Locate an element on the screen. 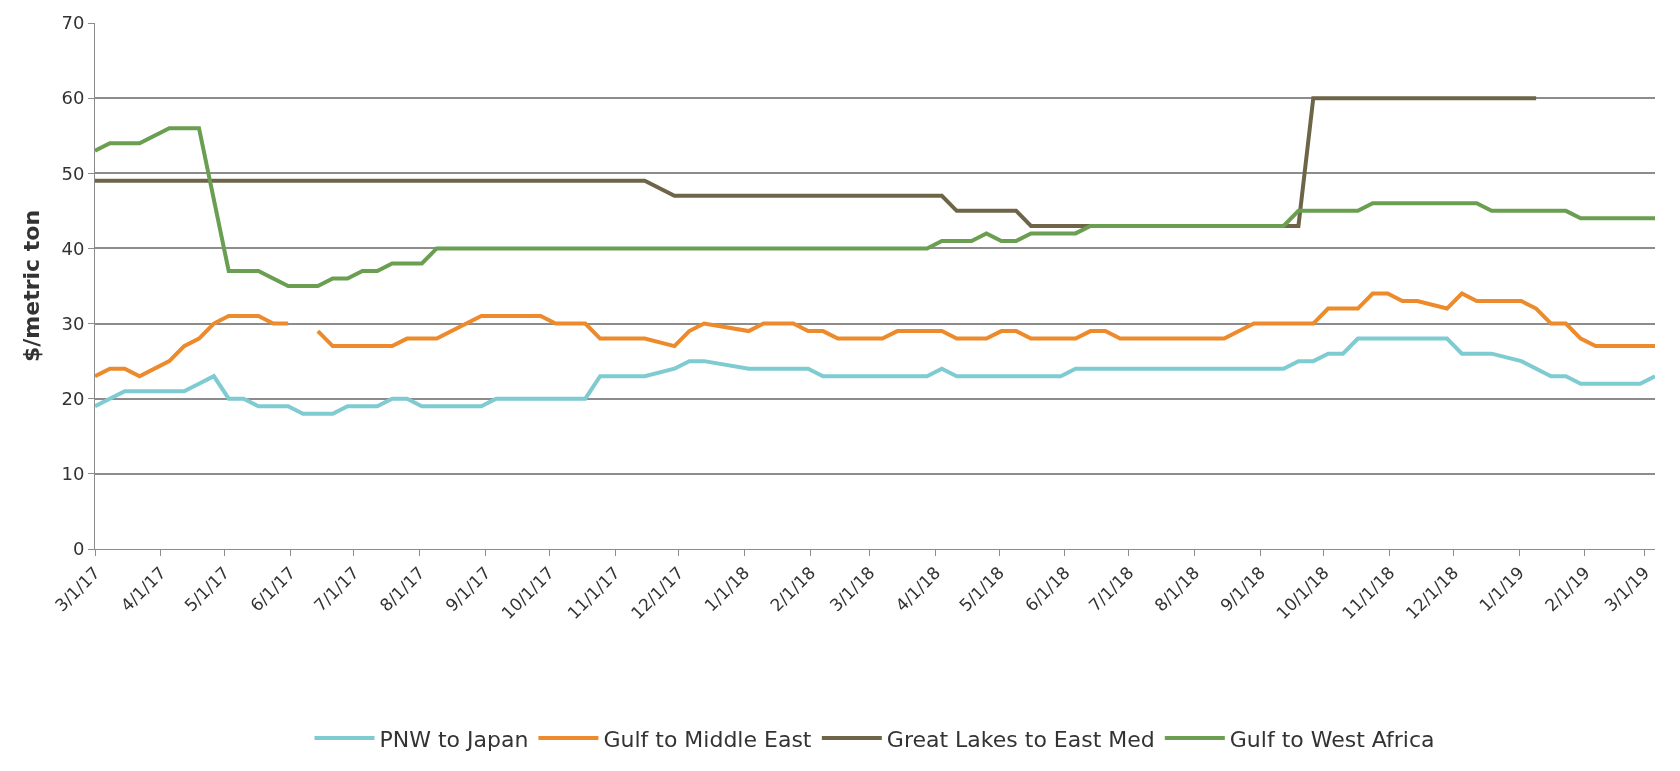  y-tick-label: 20 is located at coordinates (73, 399).